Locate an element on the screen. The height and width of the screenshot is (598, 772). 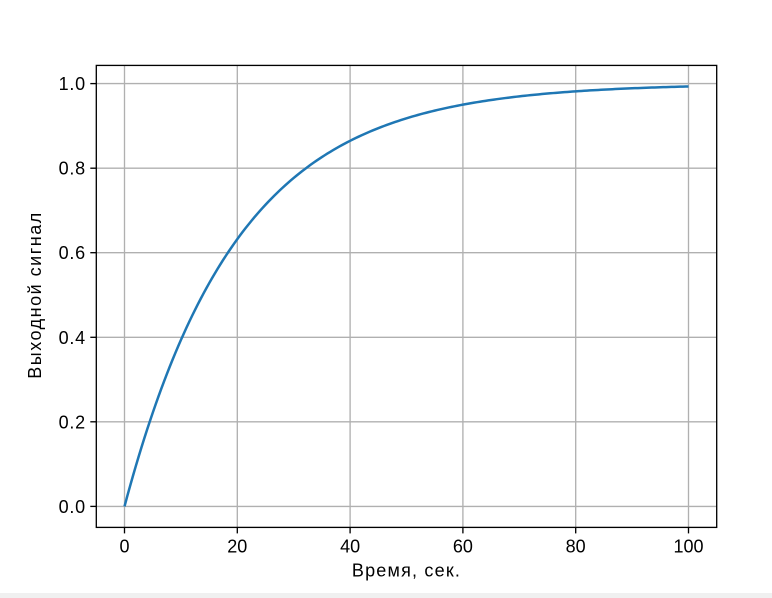
svg-text: 0.6 is located at coordinates (72, 253).